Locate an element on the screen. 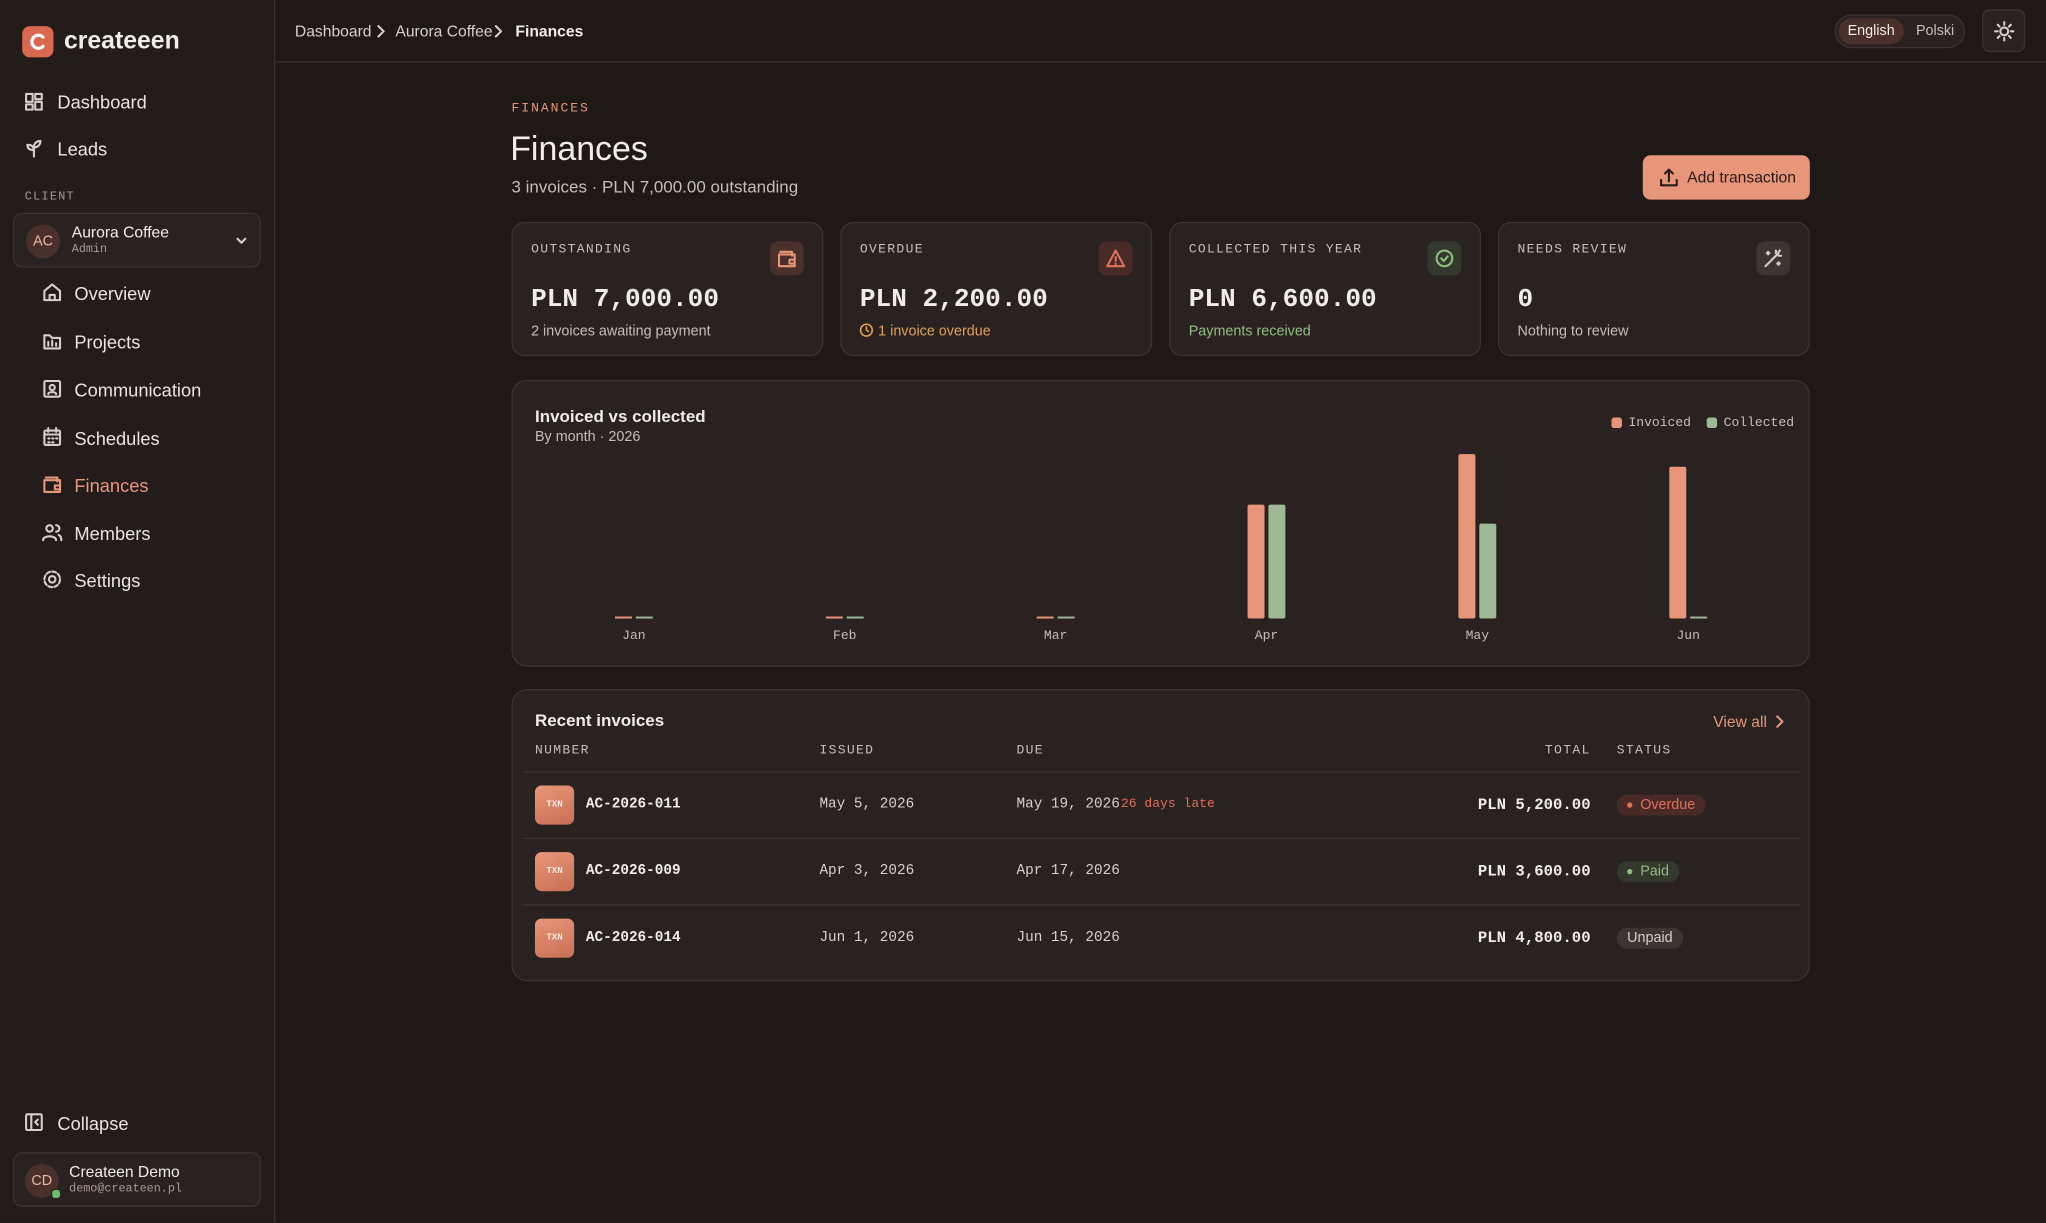  nav-item: Communication is located at coordinates (138, 390).